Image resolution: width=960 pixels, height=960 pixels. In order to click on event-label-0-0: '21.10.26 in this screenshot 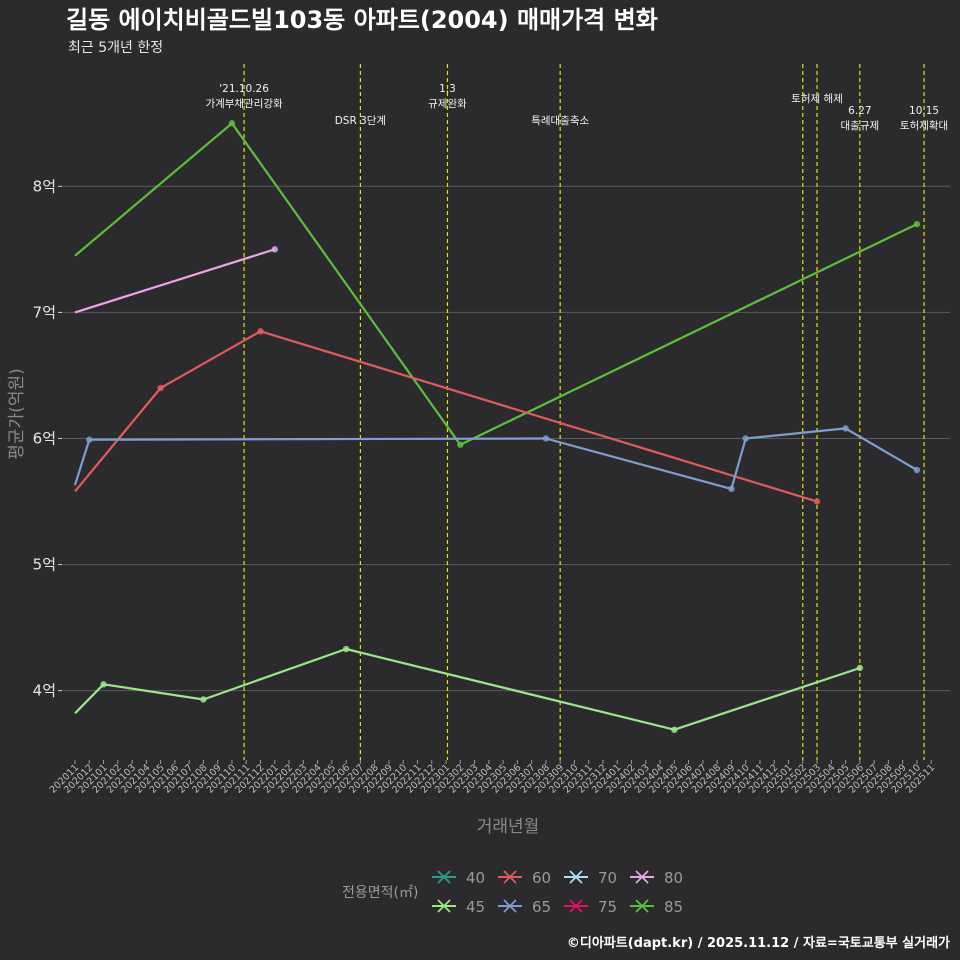, I will do `click(244, 89)`.